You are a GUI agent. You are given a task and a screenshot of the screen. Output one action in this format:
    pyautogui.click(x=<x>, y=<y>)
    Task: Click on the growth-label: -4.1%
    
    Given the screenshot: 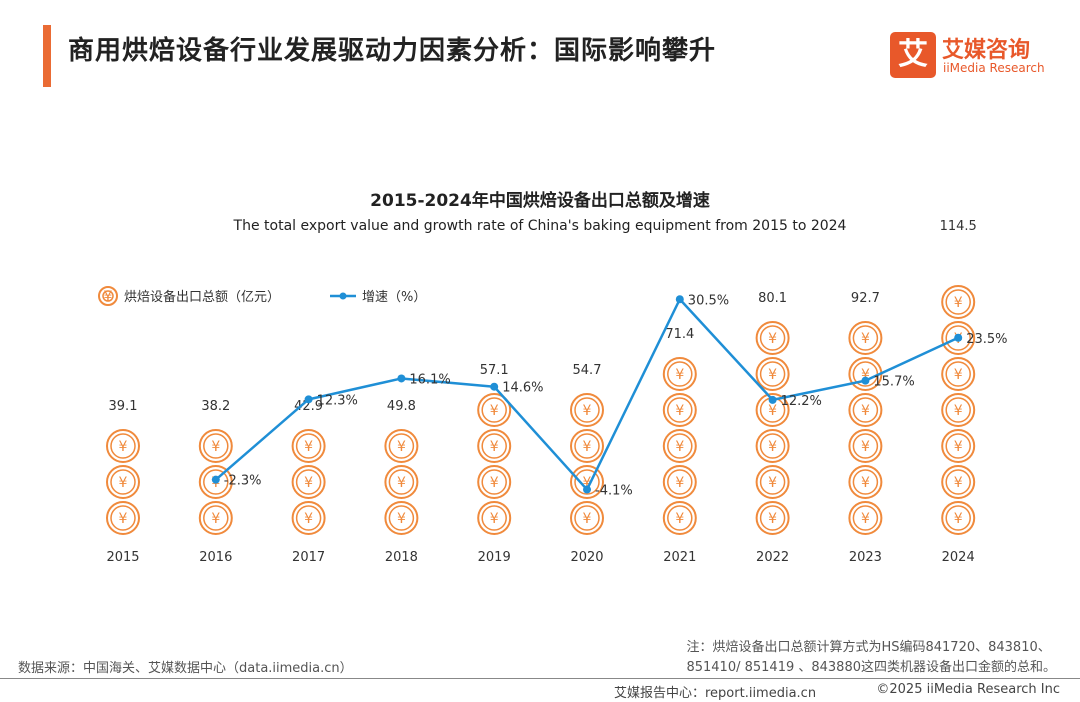 What is the action you would take?
    pyautogui.click(x=614, y=491)
    